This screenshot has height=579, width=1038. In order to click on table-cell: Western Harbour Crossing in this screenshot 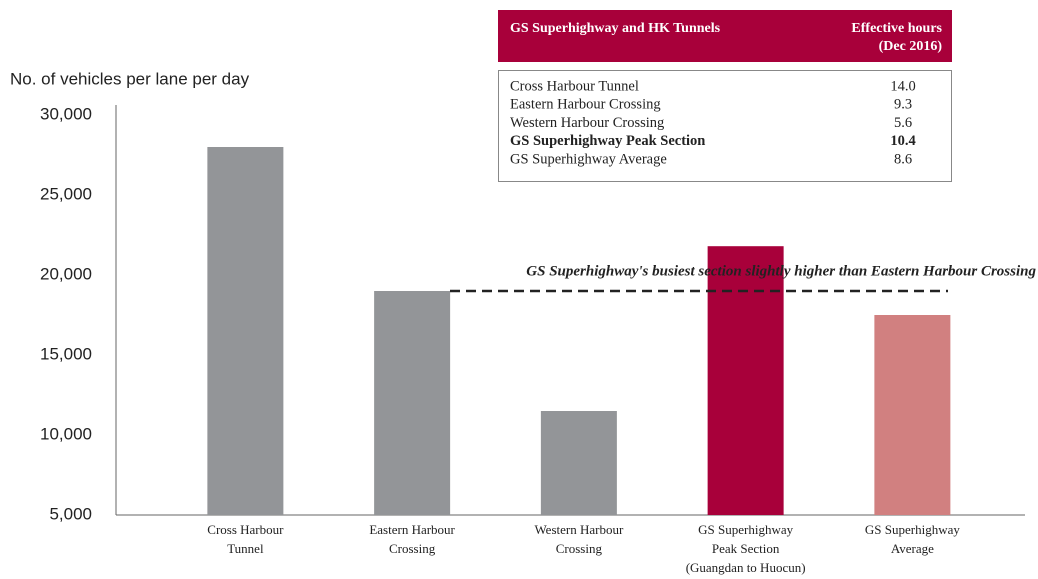, I will do `click(587, 123)`.